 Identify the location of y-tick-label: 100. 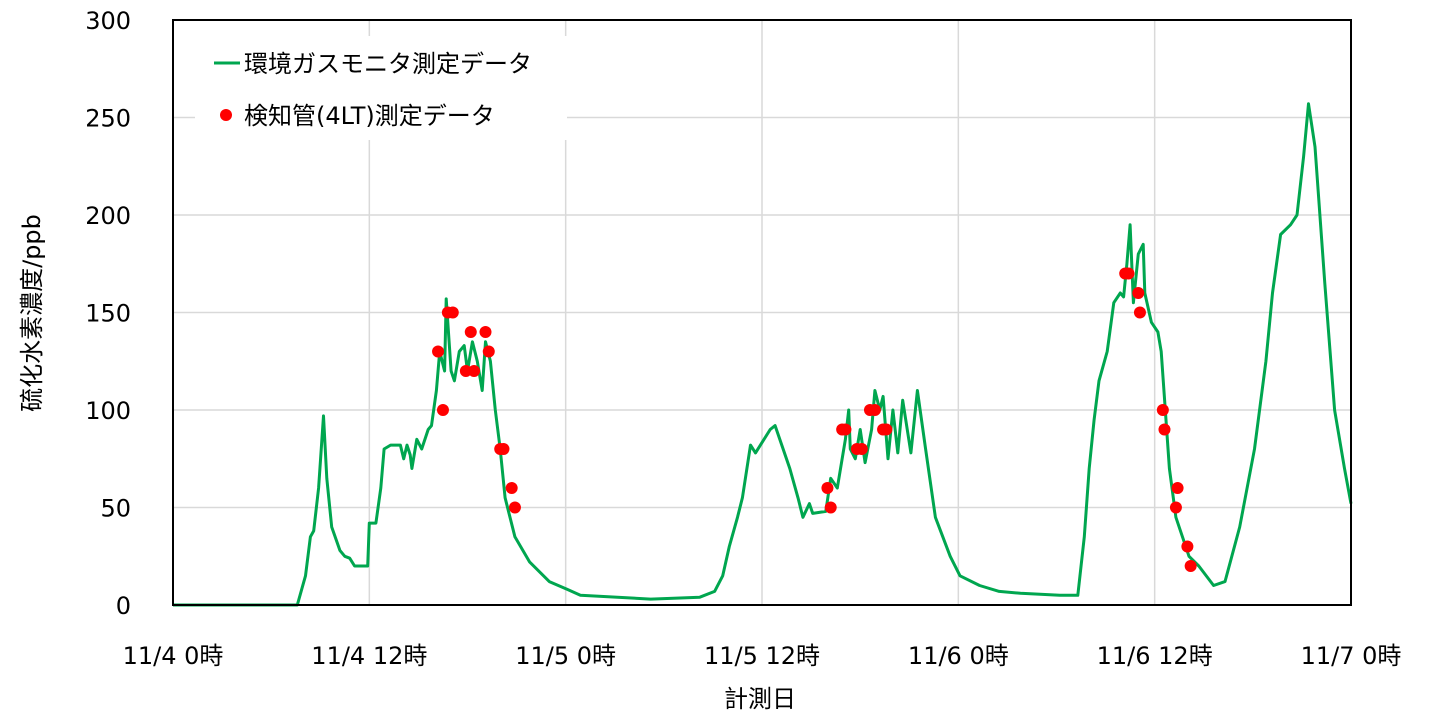
(108, 411).